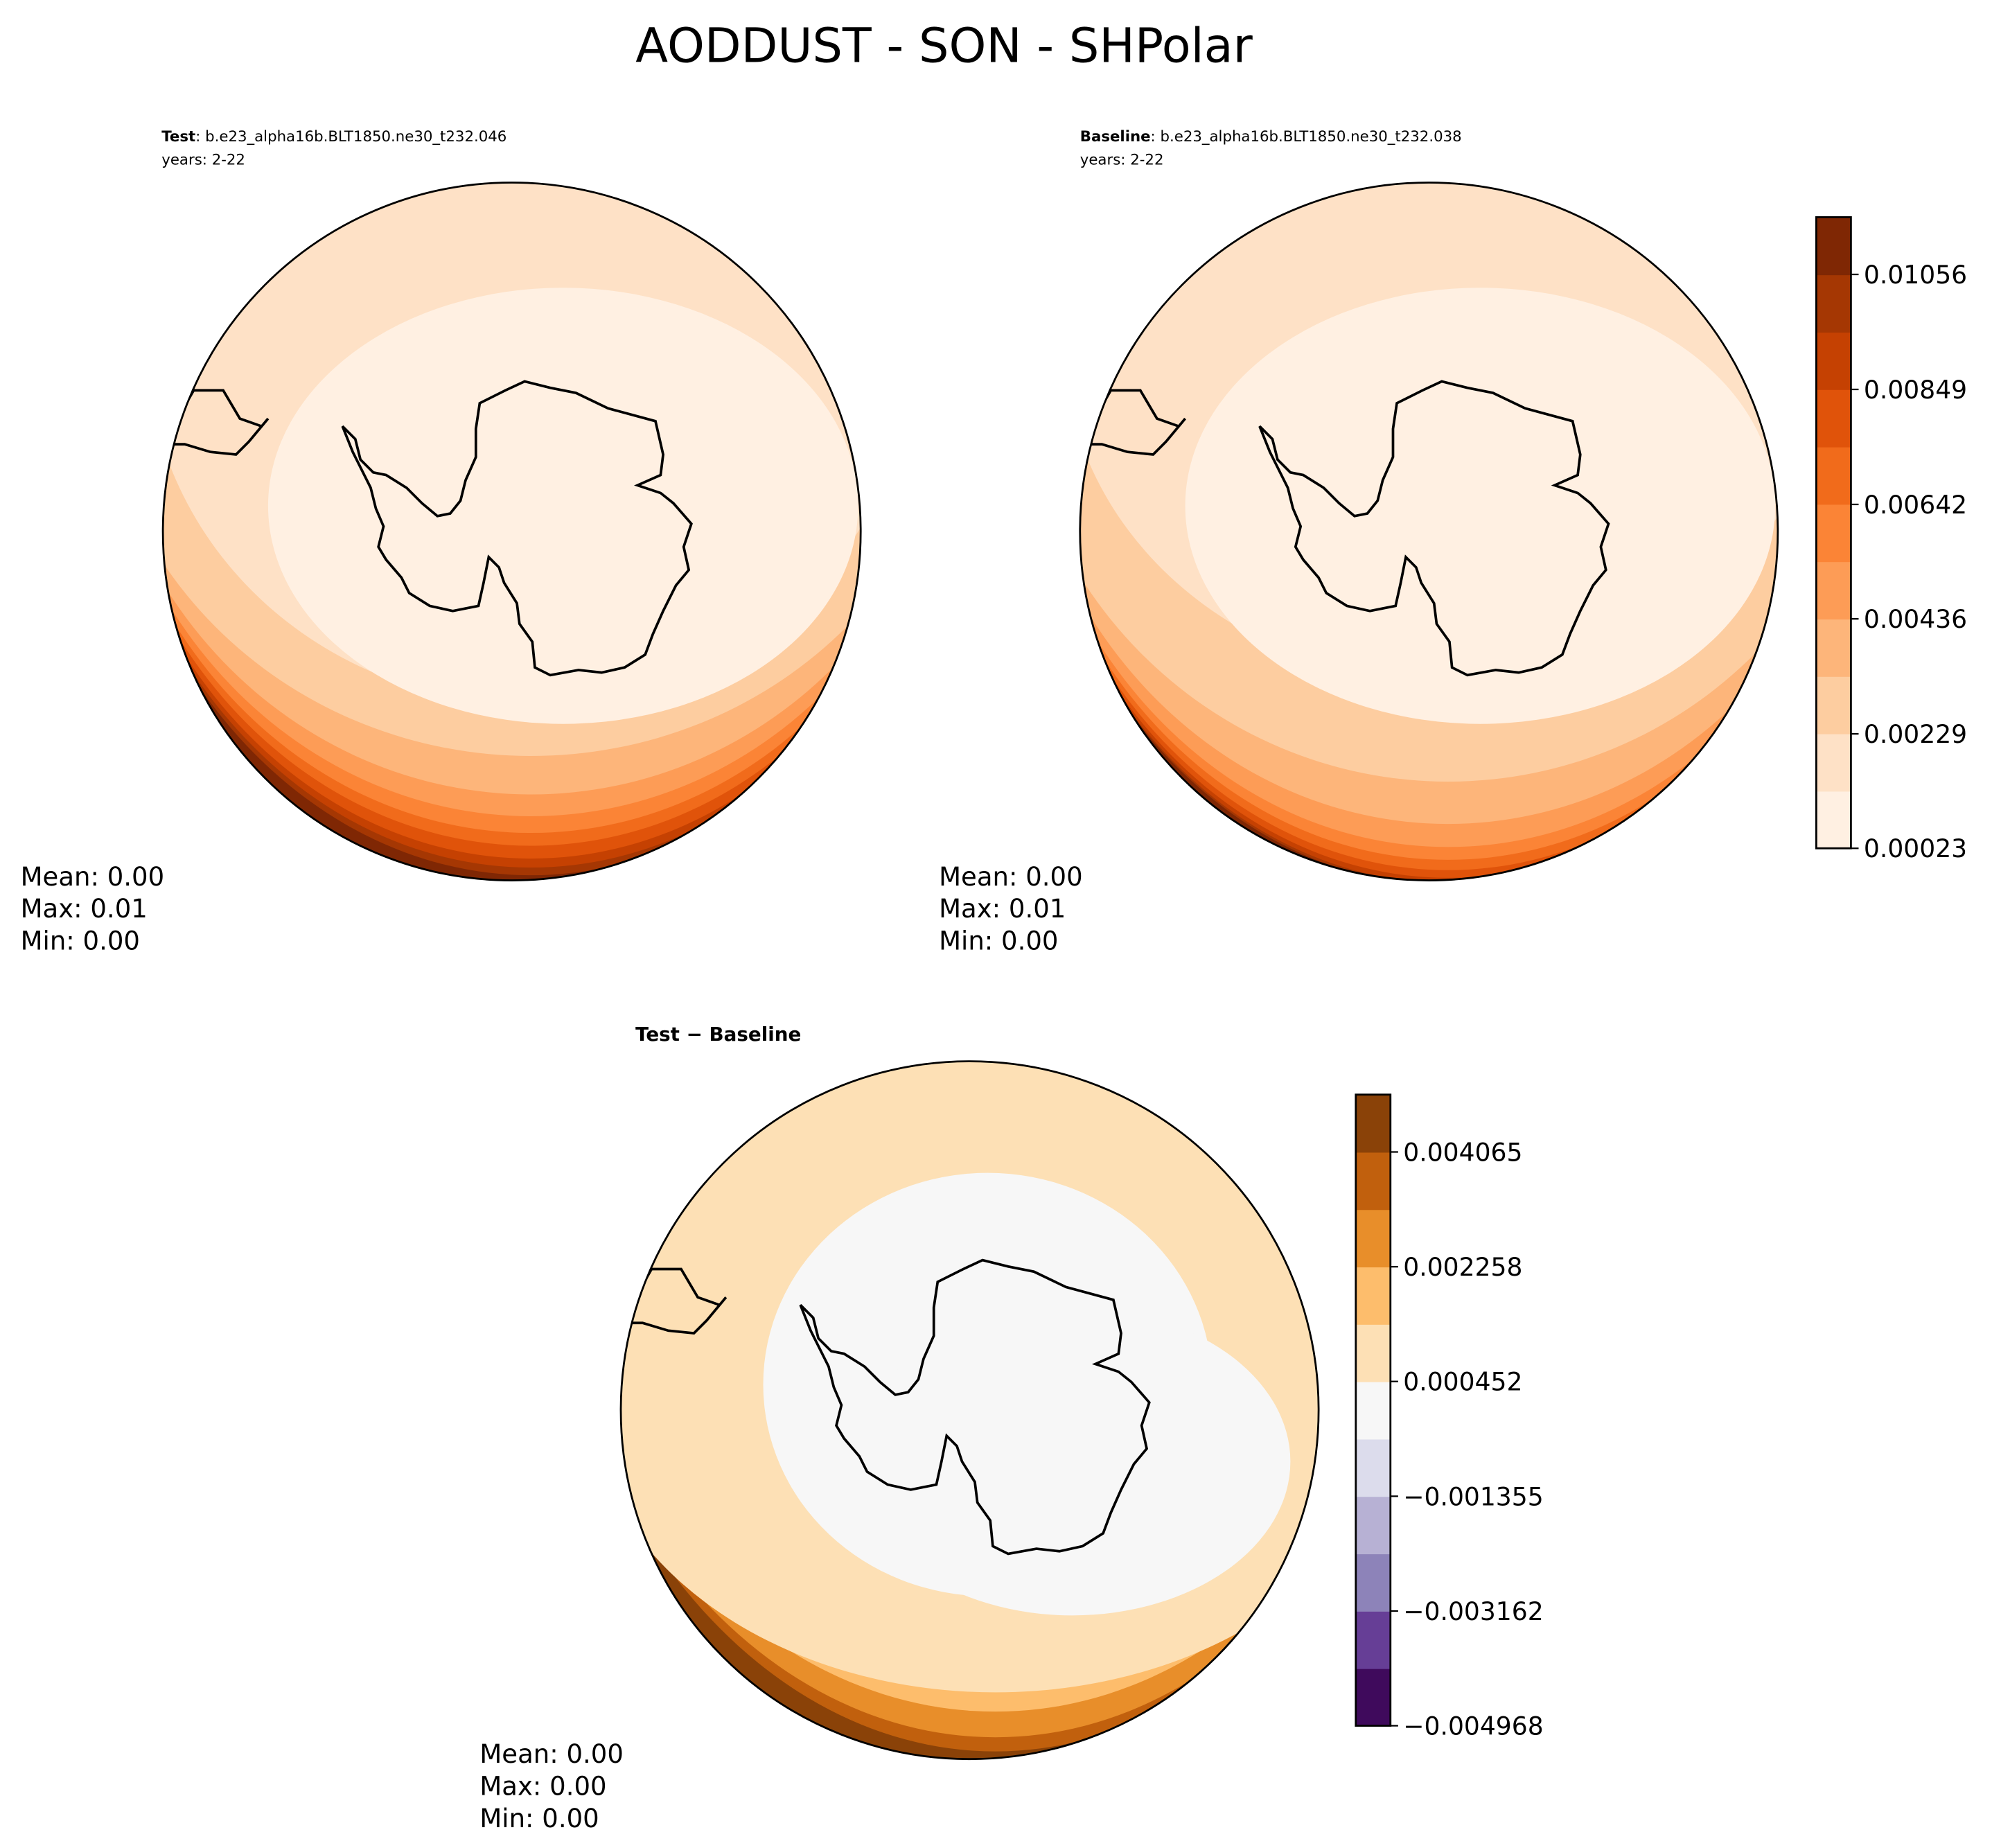  Describe the element at coordinates (1915, 734) in the screenshot. I see `colorbar-tick-label: 0.00229` at that location.